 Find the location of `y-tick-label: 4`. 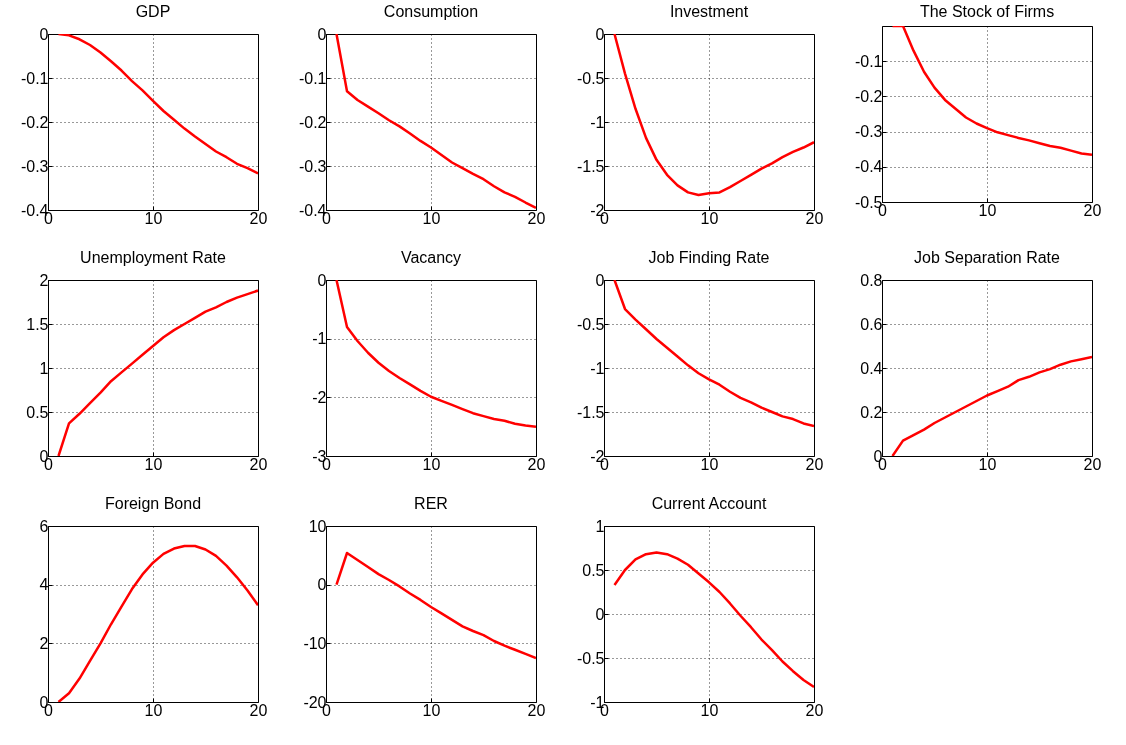

y-tick-label: 4 is located at coordinates (44, 585).